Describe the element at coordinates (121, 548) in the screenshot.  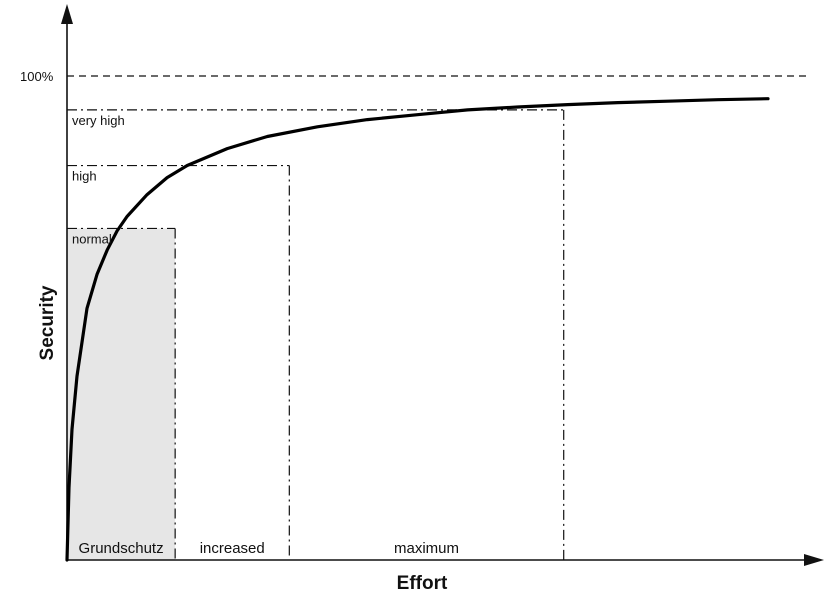
I see `effort-band-label: Grundschutz` at that location.